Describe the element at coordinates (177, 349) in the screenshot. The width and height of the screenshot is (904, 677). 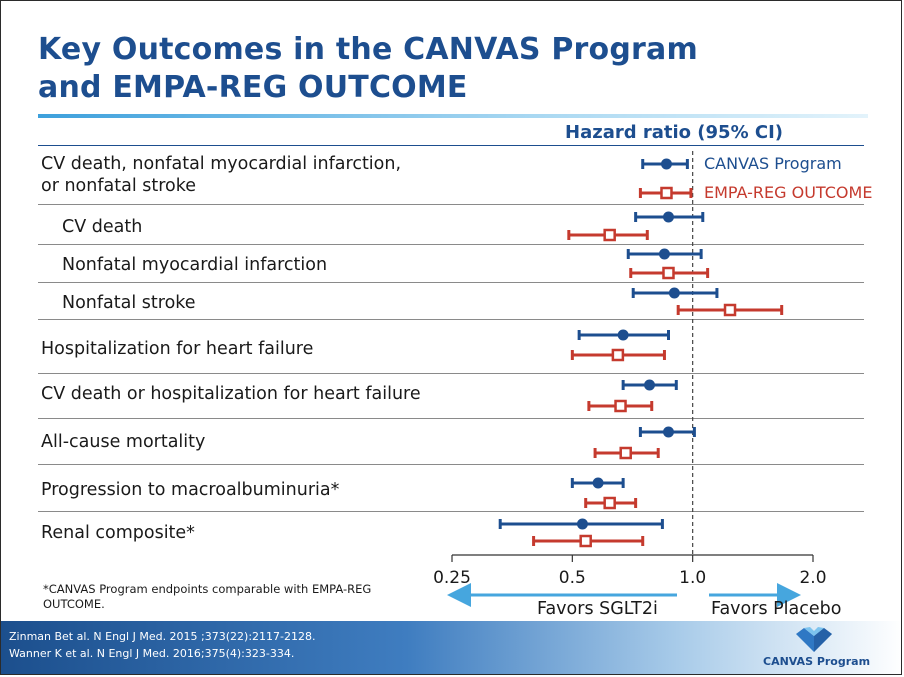
I see `row-label-hhf: Hospitalization for heart failure` at that location.